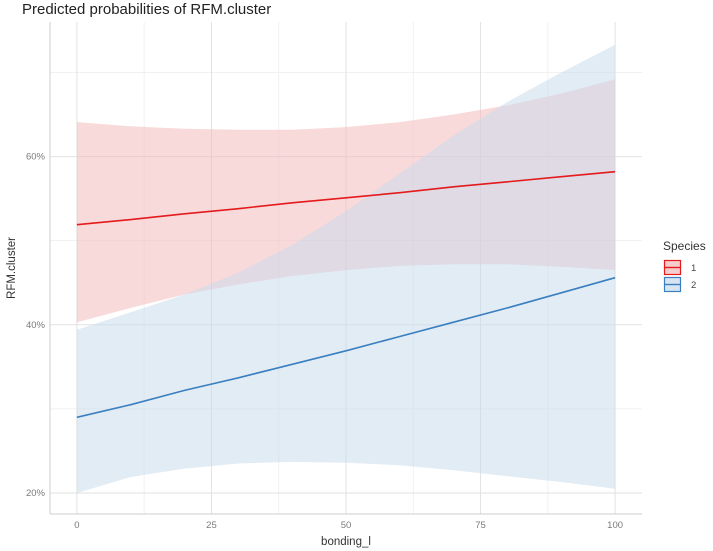 This screenshot has height=551, width=713. What do you see at coordinates (211, 525) in the screenshot?
I see `x-tick-label: 25` at bounding box center [211, 525].